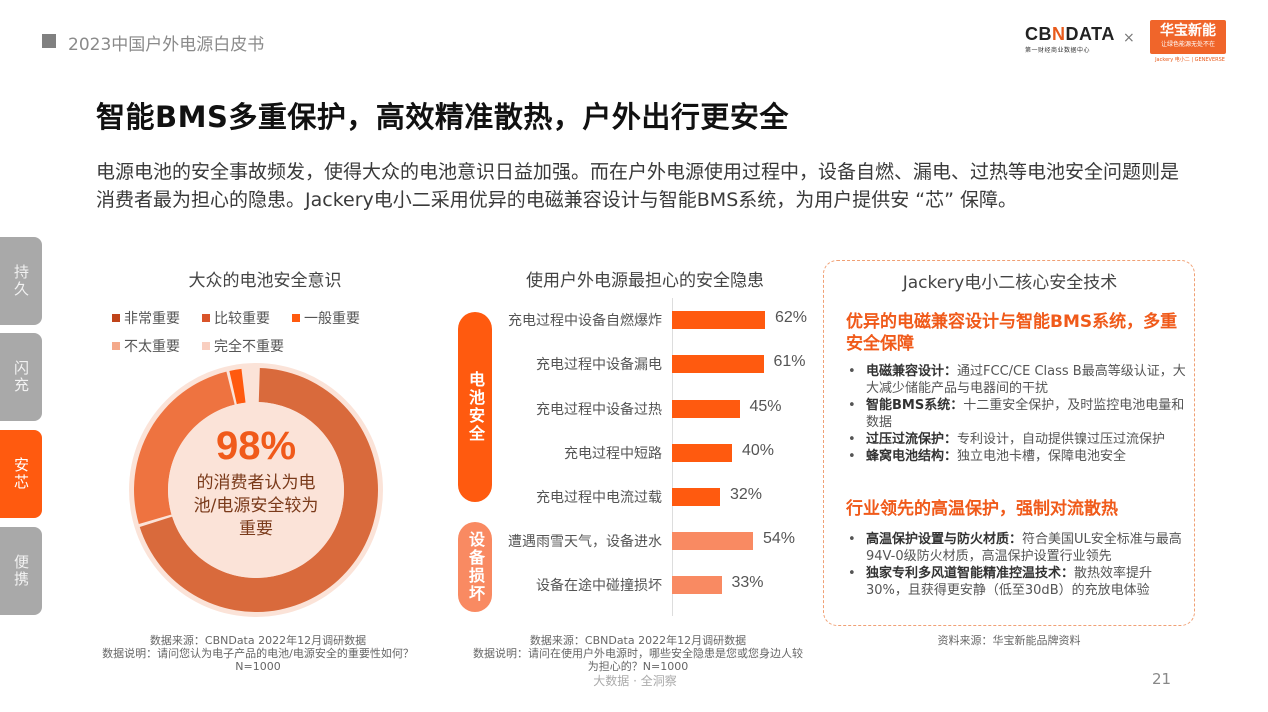  I want to click on bar-value: 33%, so click(747, 582).